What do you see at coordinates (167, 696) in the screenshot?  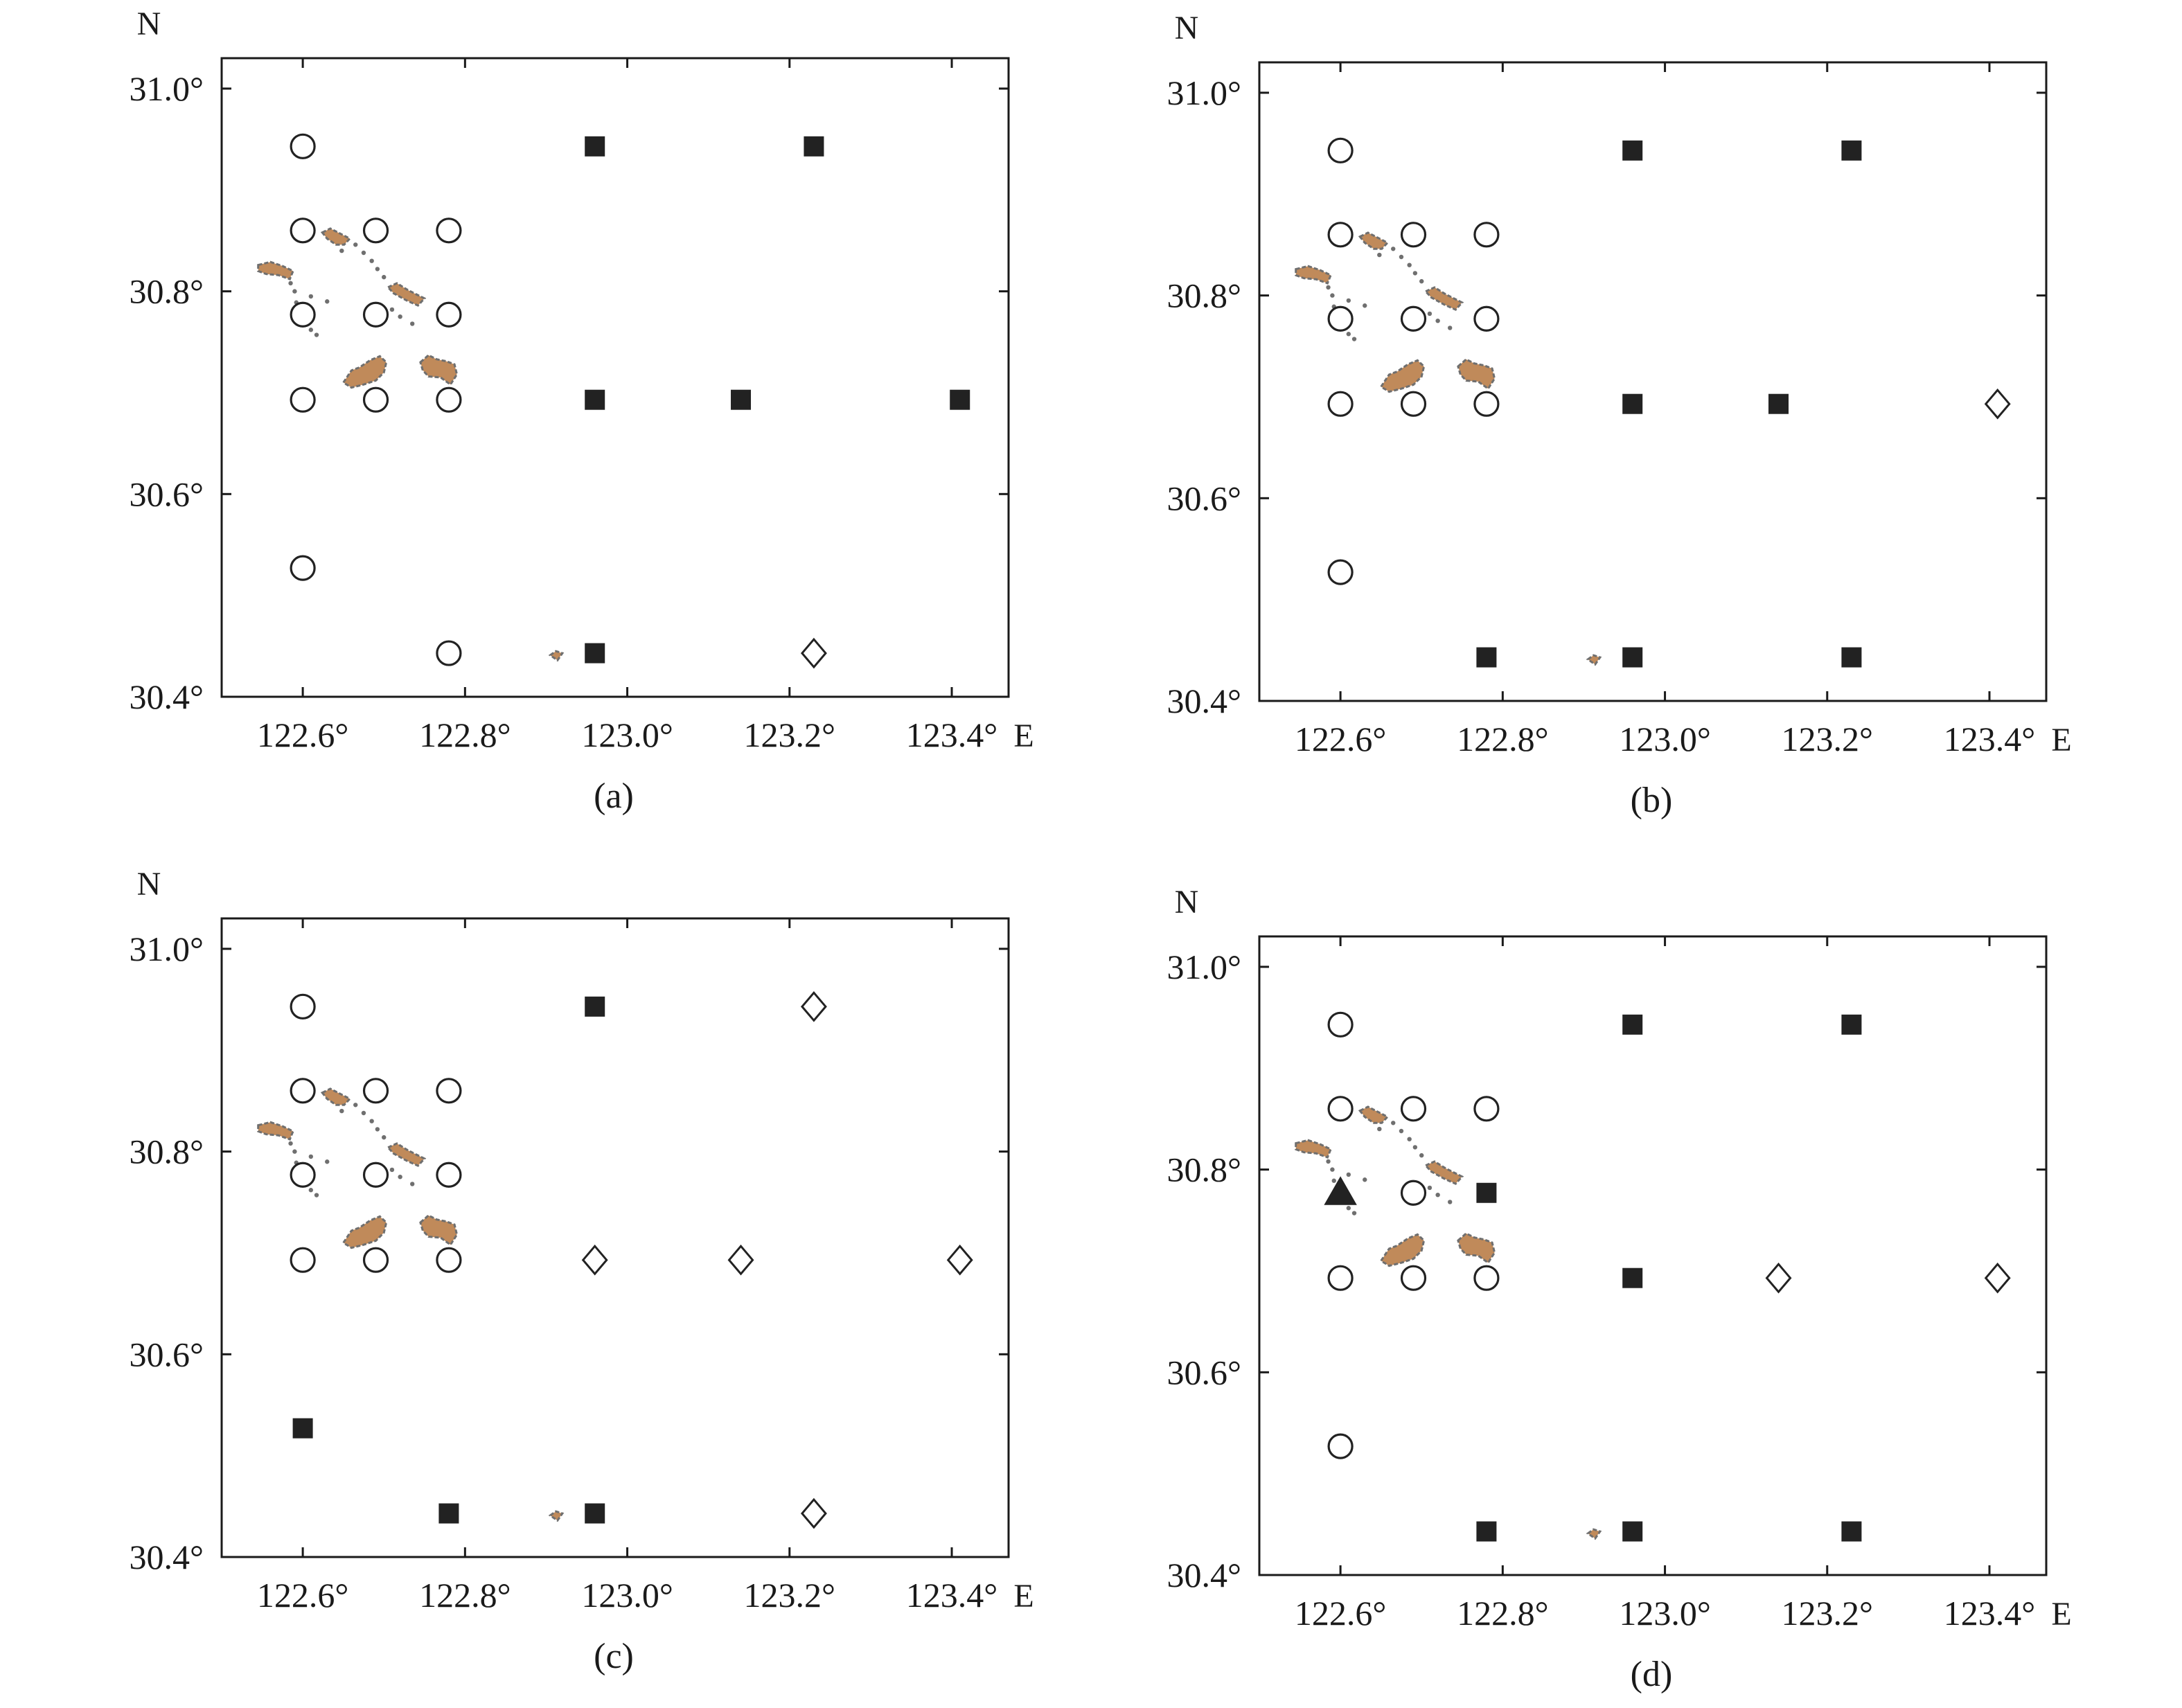 I see `lat-tick-label: 30.4°` at bounding box center [167, 696].